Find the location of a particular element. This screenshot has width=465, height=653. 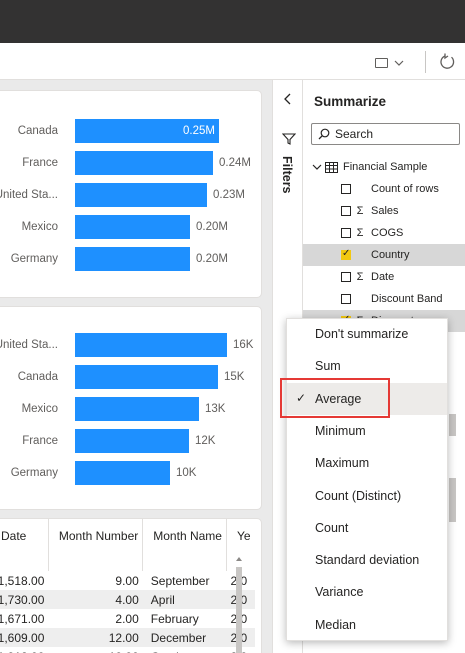

table-cell: 41,671.00 is located at coordinates (22, 618).